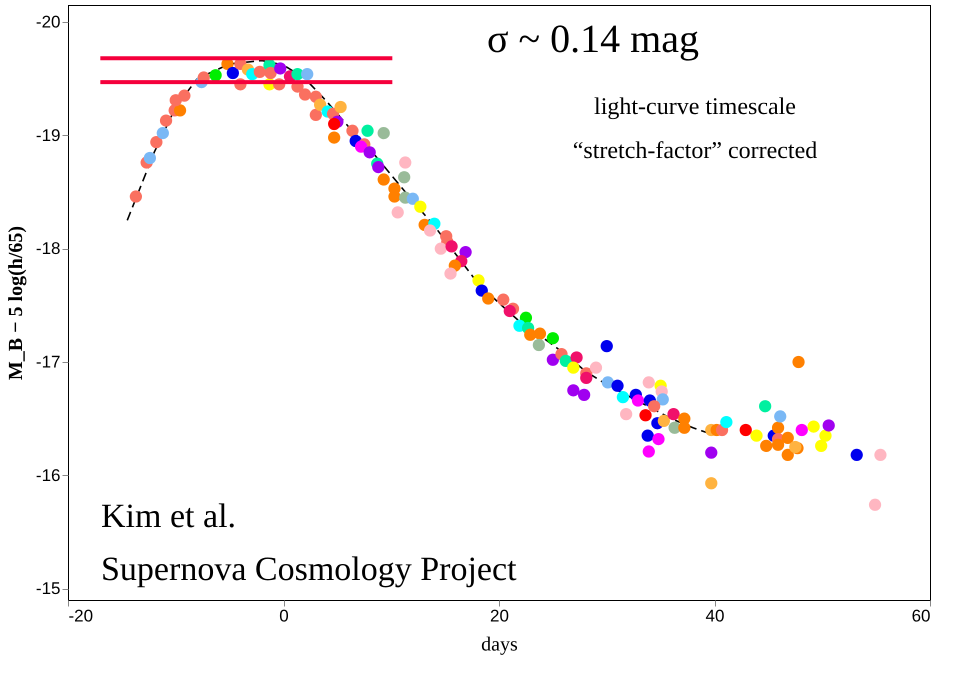  What do you see at coordinates (499, 616) in the screenshot?
I see `x-tick-label: 20` at bounding box center [499, 616].